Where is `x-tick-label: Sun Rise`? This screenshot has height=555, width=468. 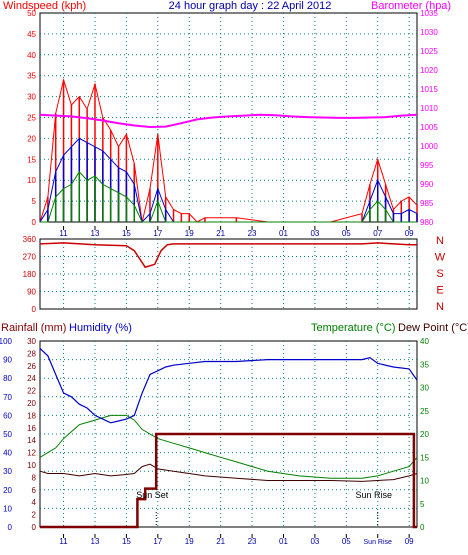
x-tick-label: Sun Rise is located at coordinates (378, 542).